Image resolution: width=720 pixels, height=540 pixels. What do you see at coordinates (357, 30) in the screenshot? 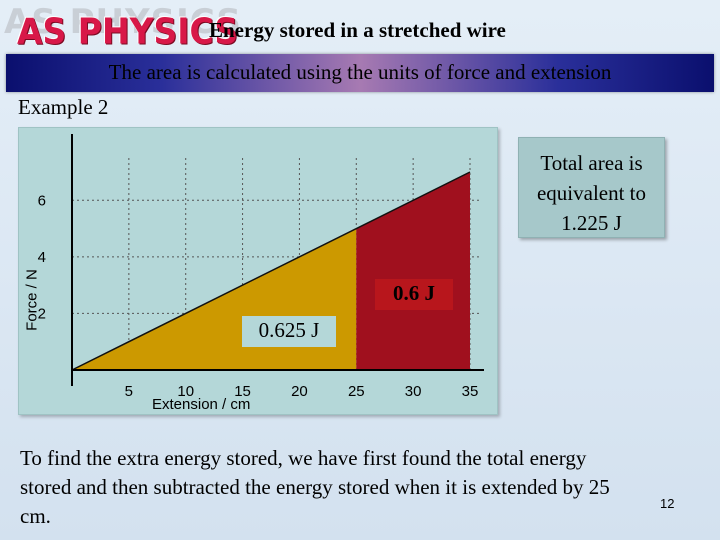
I see `slide-title: Energy stored in a stretched wire` at bounding box center [357, 30].